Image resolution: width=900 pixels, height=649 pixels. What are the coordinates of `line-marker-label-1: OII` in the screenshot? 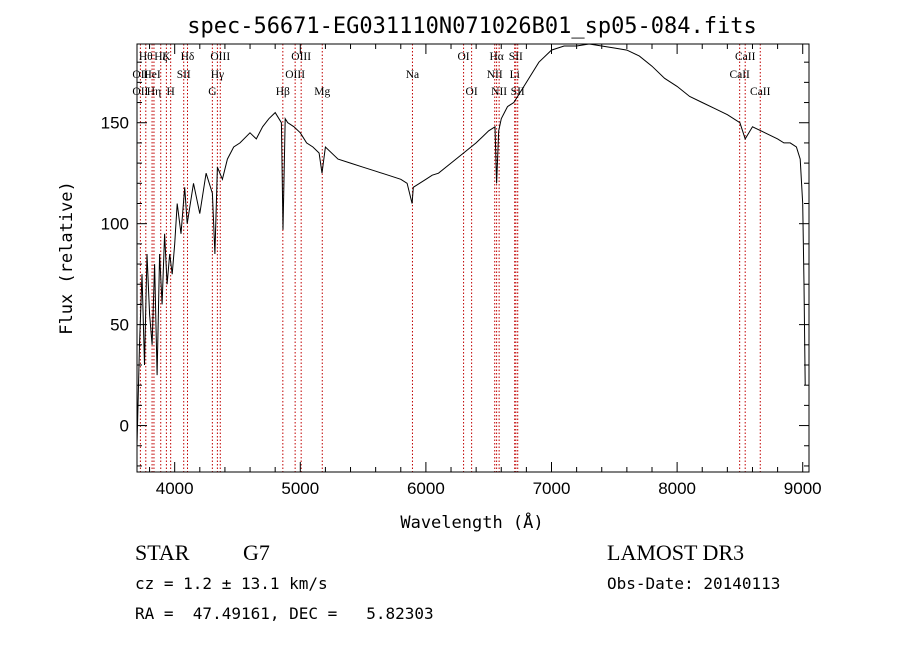 It's located at (140, 92).